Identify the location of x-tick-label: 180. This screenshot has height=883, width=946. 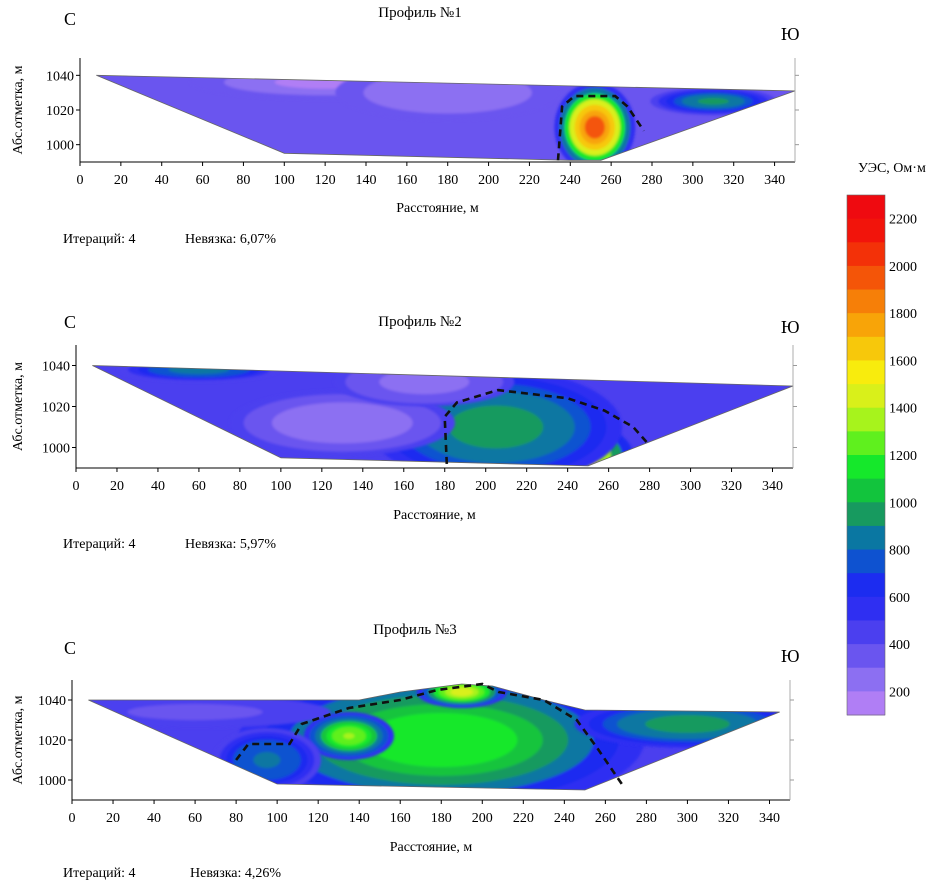
(444, 486).